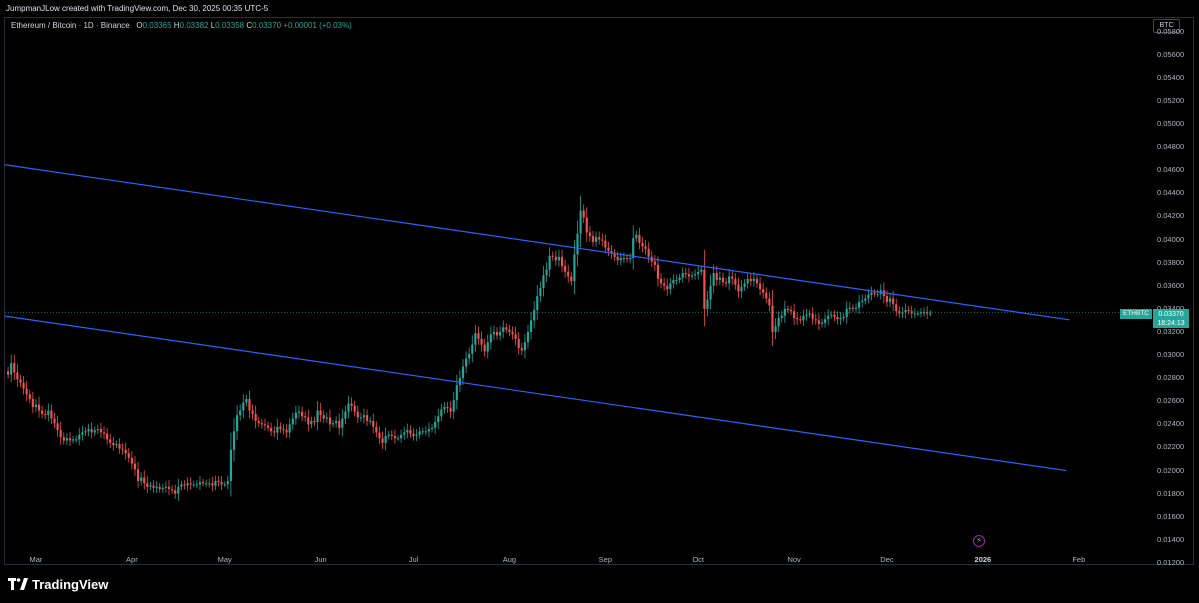 The height and width of the screenshot is (603, 1199). Describe the element at coordinates (1166, 26) in the screenshot. I see `currency-button: BTC` at that location.